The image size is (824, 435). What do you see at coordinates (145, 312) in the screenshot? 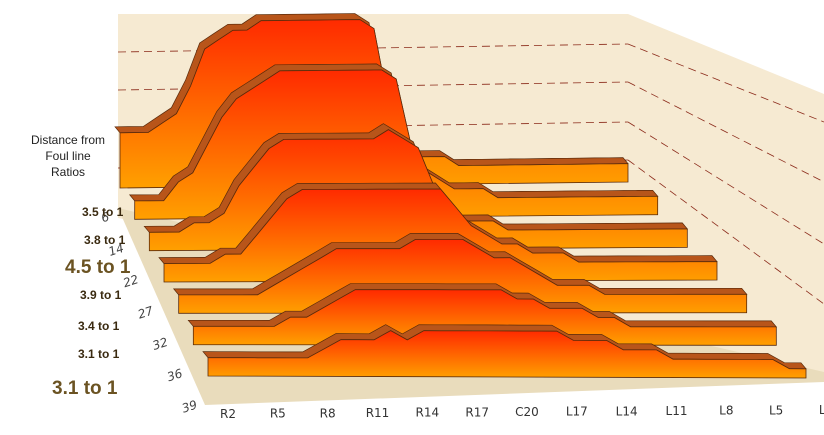
I see `depth-tick-label: 27` at bounding box center [145, 312].